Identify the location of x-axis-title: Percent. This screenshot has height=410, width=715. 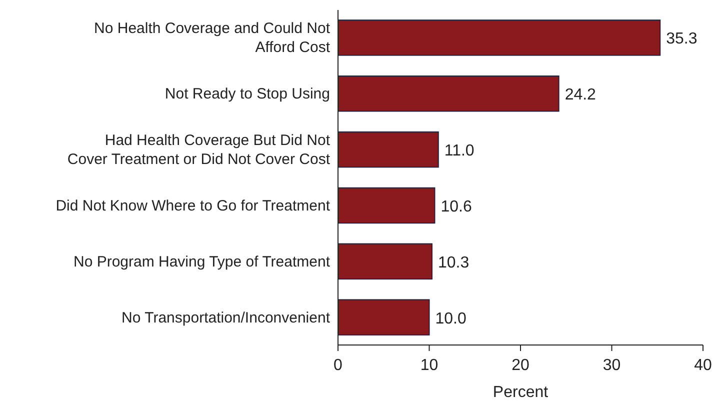
(520, 392).